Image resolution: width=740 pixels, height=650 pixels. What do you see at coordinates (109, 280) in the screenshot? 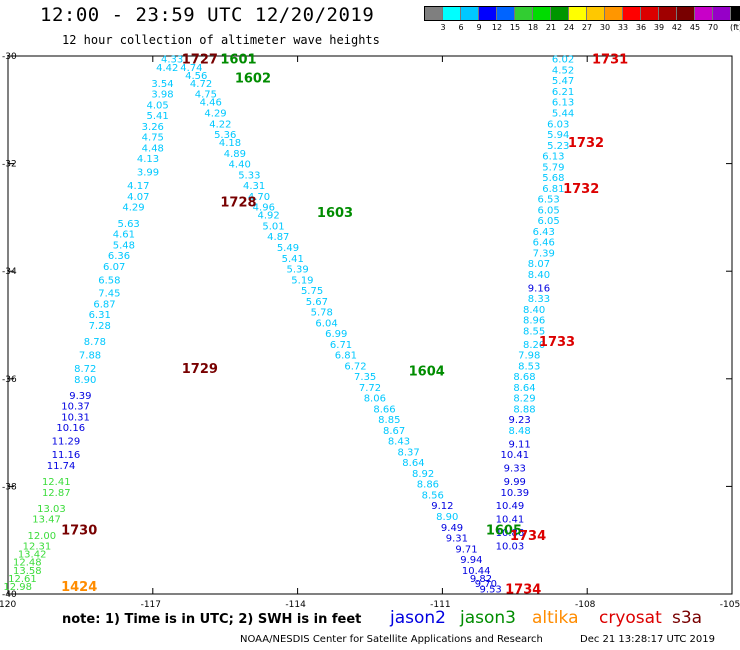
I see `swh-label: 6.58` at bounding box center [109, 280].